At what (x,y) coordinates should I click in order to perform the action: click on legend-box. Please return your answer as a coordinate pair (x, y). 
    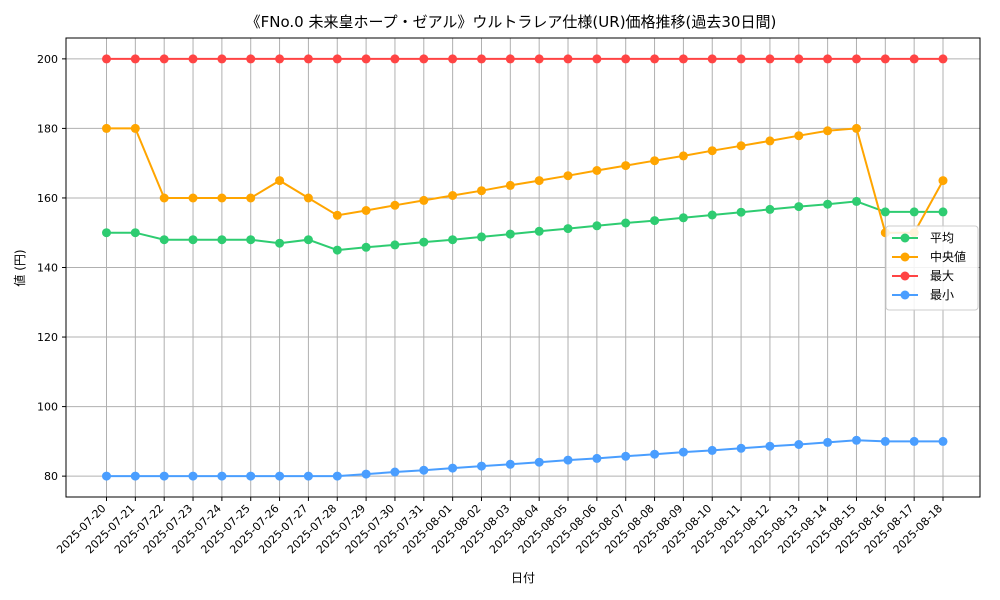
    Looking at the image, I should click on (932, 268).